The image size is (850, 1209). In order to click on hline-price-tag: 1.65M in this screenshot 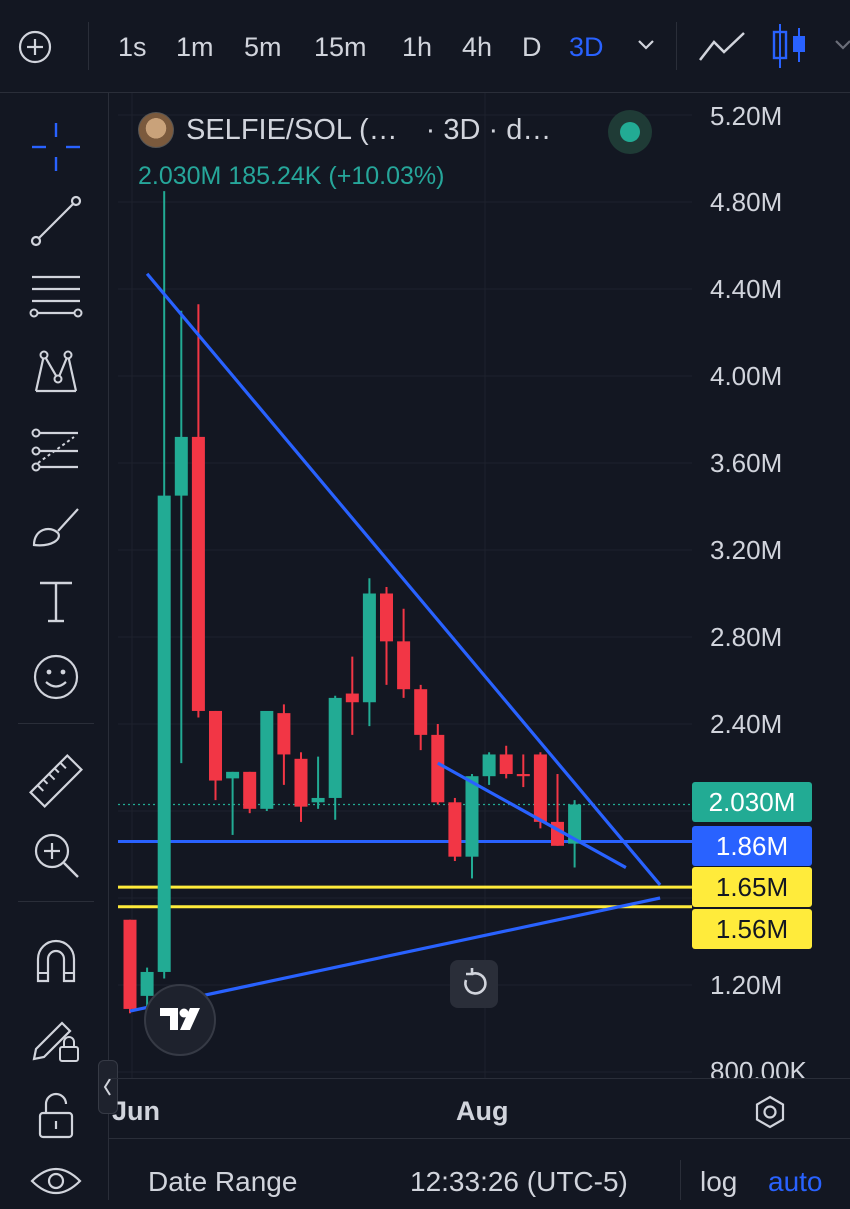, I will do `click(752, 887)`.